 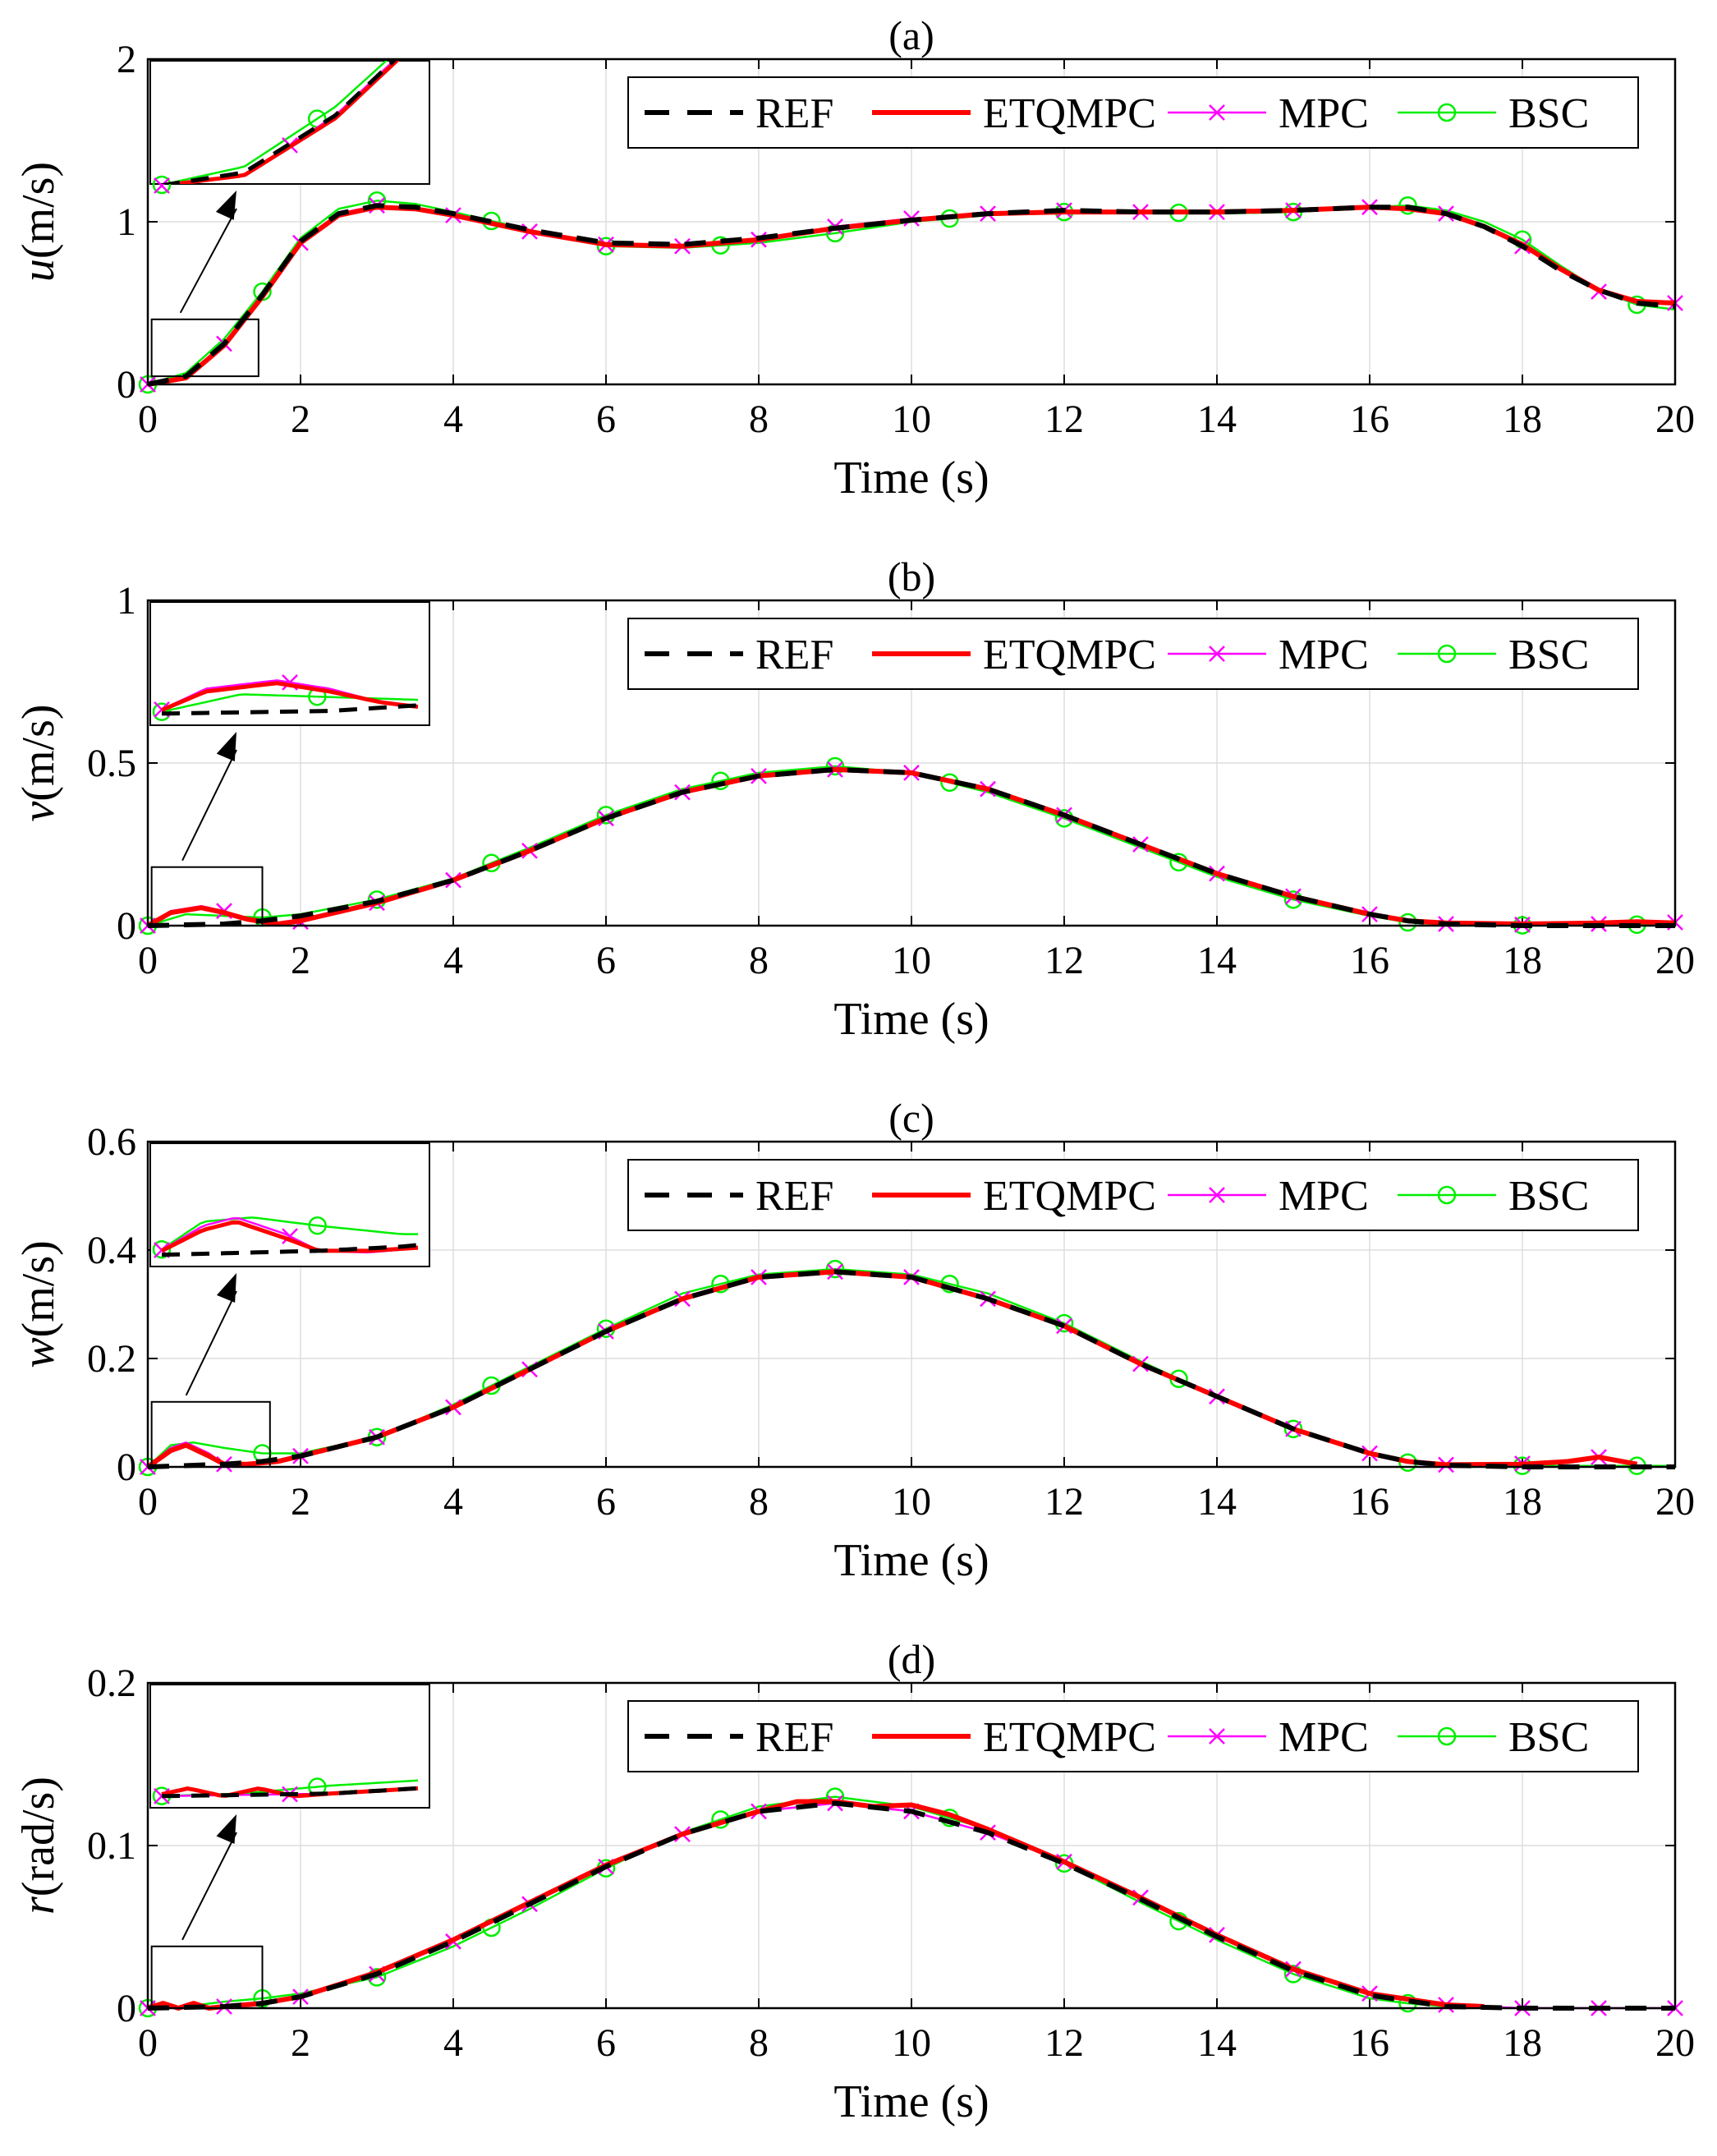 What do you see at coordinates (127, 59) in the screenshot?
I see `y-tick-label: 2` at bounding box center [127, 59].